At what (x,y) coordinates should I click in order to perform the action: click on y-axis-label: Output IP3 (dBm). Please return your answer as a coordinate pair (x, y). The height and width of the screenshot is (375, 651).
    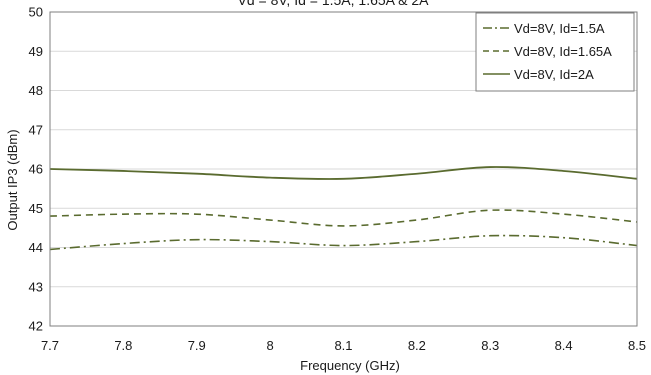
    Looking at the image, I should click on (12, 179).